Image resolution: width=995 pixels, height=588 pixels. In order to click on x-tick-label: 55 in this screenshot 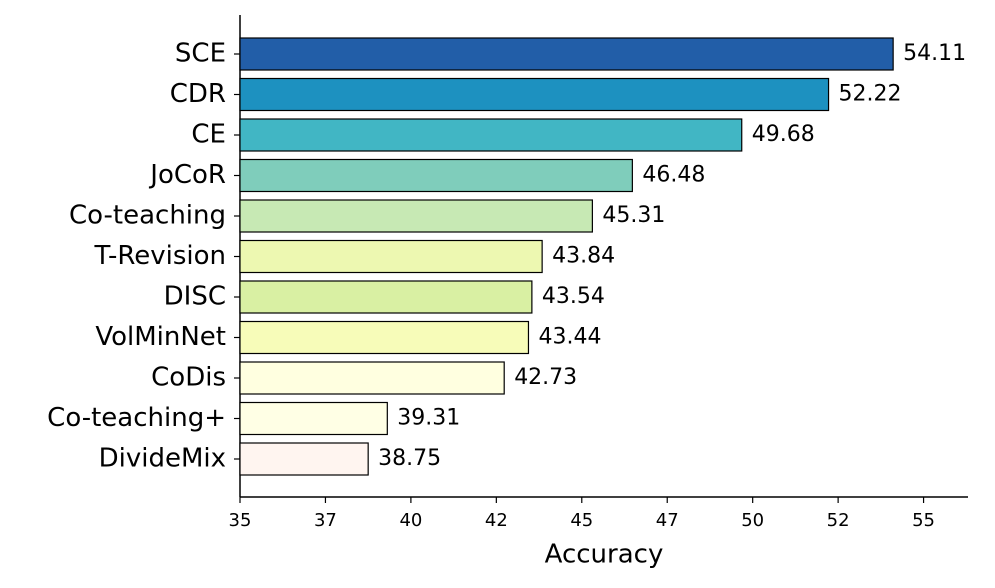, I will do `click(923, 520)`.